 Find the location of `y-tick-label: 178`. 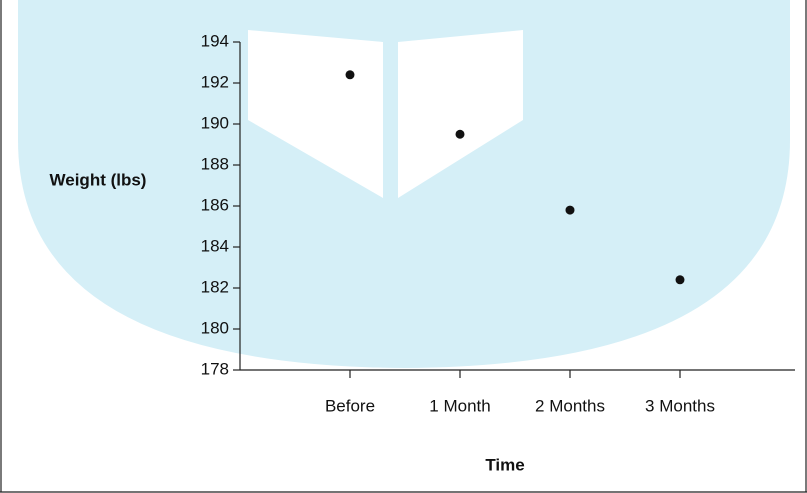

y-tick-label: 178 is located at coordinates (215, 368).